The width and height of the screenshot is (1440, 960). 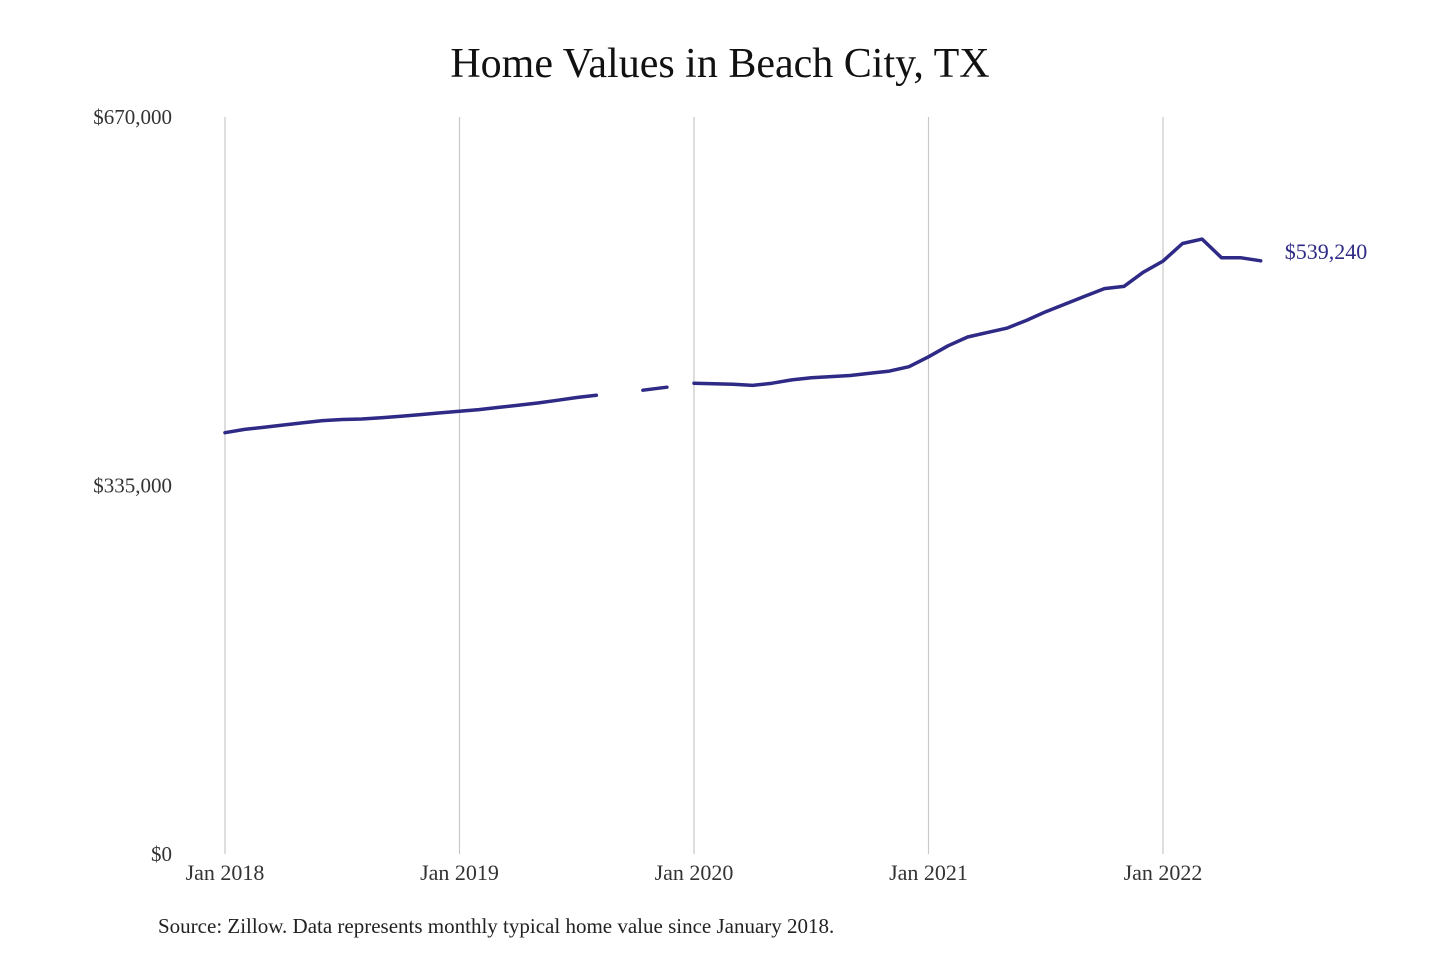 I want to click on end-value-label-group: $539,240, so click(x=1326, y=251).